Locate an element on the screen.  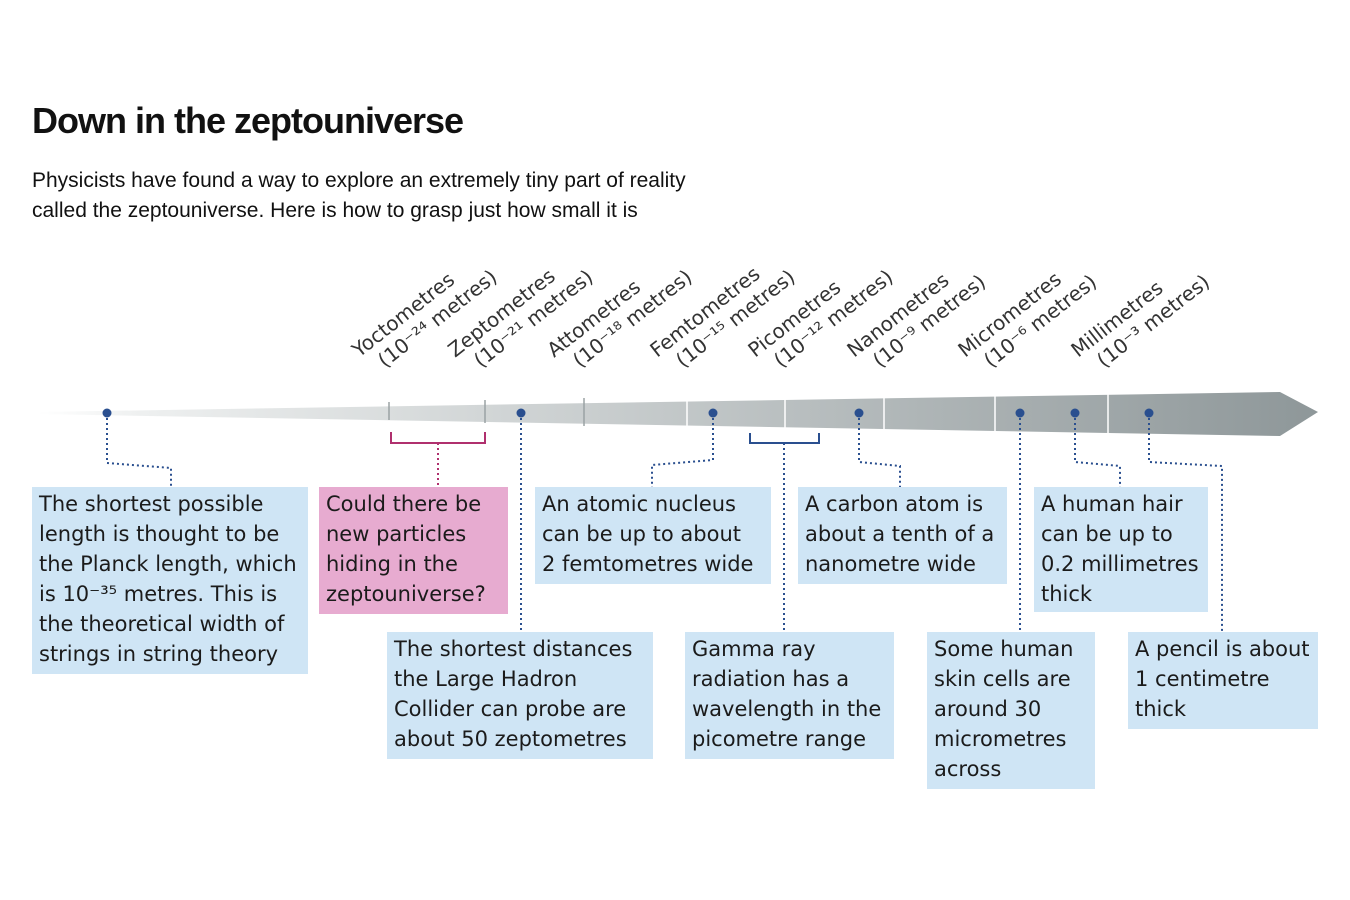
callout-line: can be up to about is located at coordinates (641, 534).